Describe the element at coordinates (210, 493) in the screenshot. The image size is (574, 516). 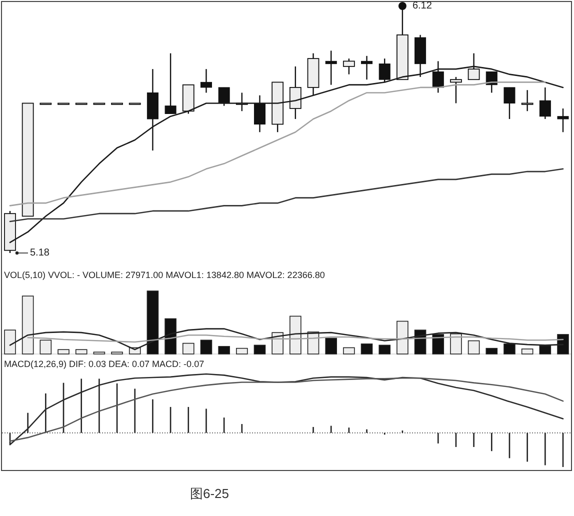
I see `caption: 图6-25` at that location.